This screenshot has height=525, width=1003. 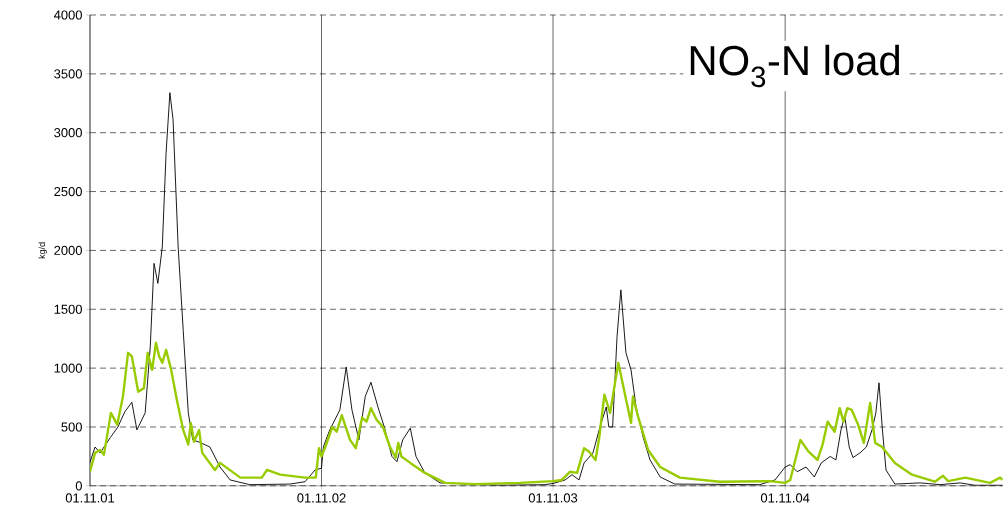 What do you see at coordinates (68, 368) in the screenshot?
I see `y-tick-label: 1000` at bounding box center [68, 368].